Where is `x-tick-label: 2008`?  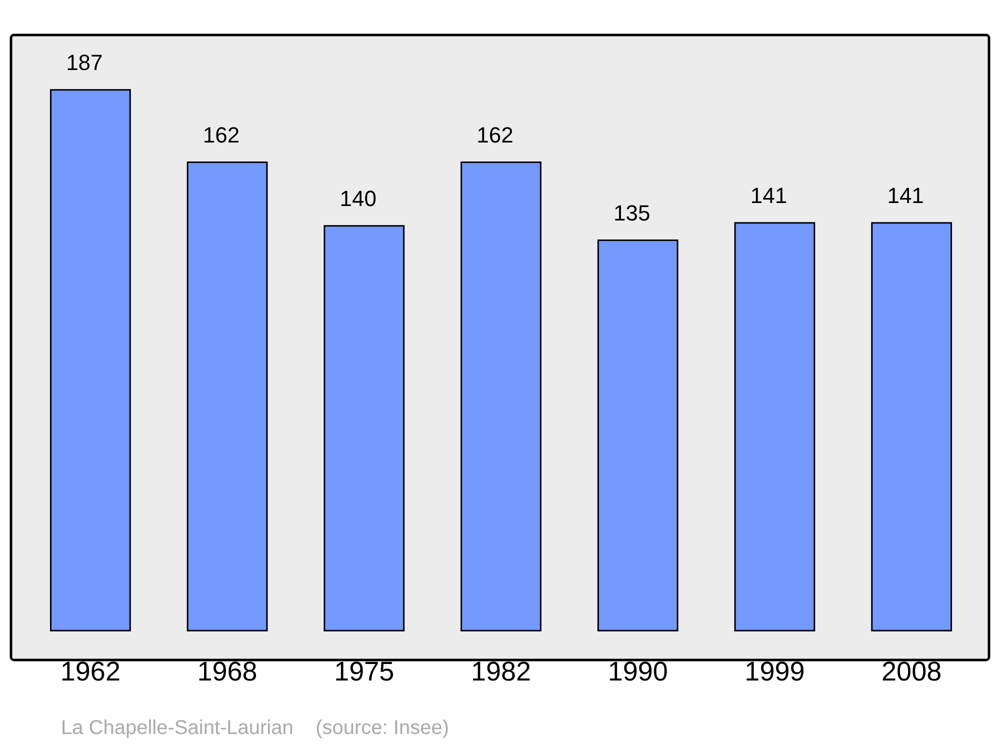 x-tick-label: 2008 is located at coordinates (912, 671).